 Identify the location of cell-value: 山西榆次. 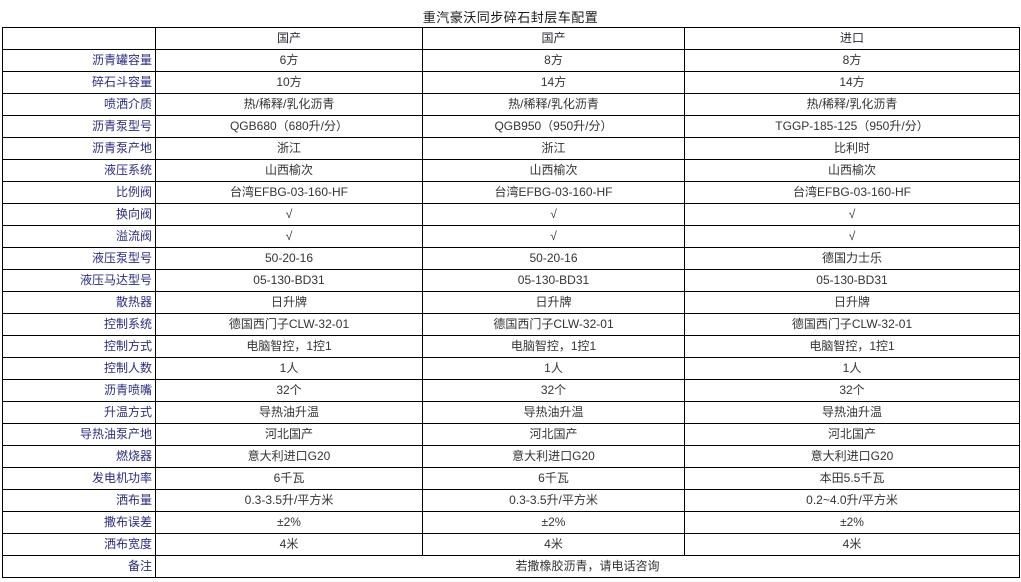
(553, 170).